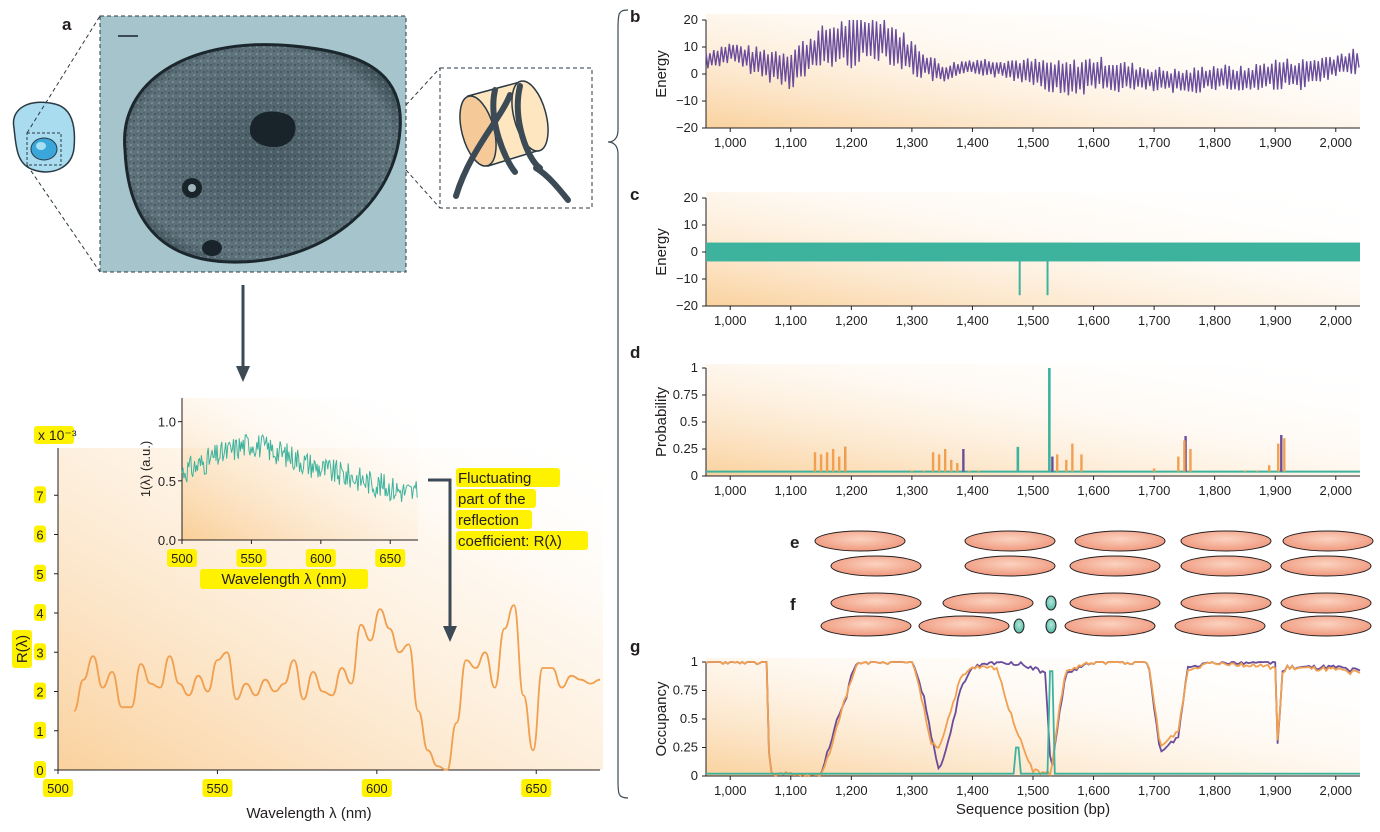 The width and height of the screenshot is (1380, 832). I want to click on x-axis-label: Sequence position (bp), so click(1033, 809).